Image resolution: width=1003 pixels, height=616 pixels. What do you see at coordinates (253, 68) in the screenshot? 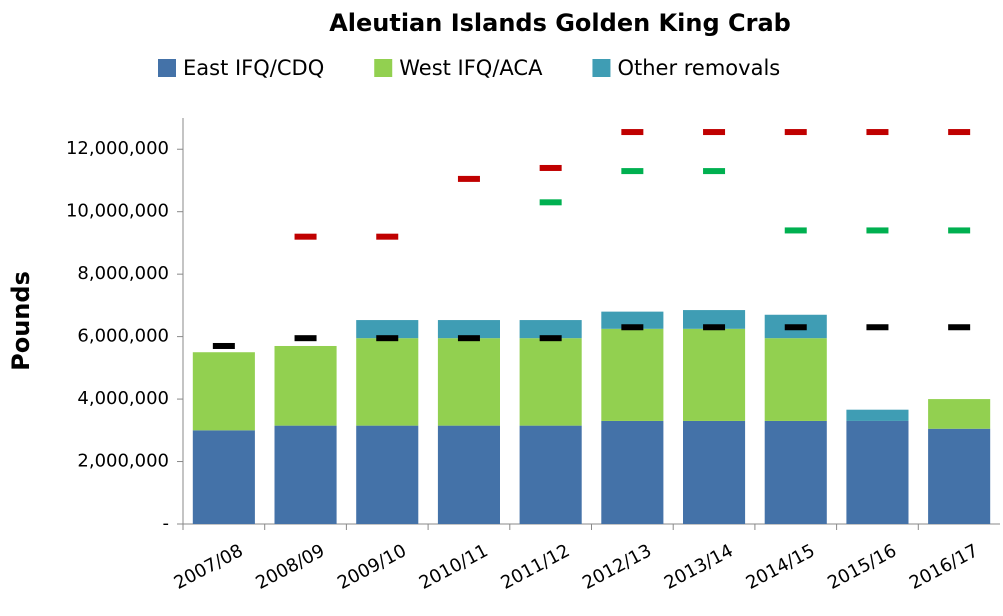
I see `legend-label: East IFQ/CDQ` at bounding box center [253, 68].